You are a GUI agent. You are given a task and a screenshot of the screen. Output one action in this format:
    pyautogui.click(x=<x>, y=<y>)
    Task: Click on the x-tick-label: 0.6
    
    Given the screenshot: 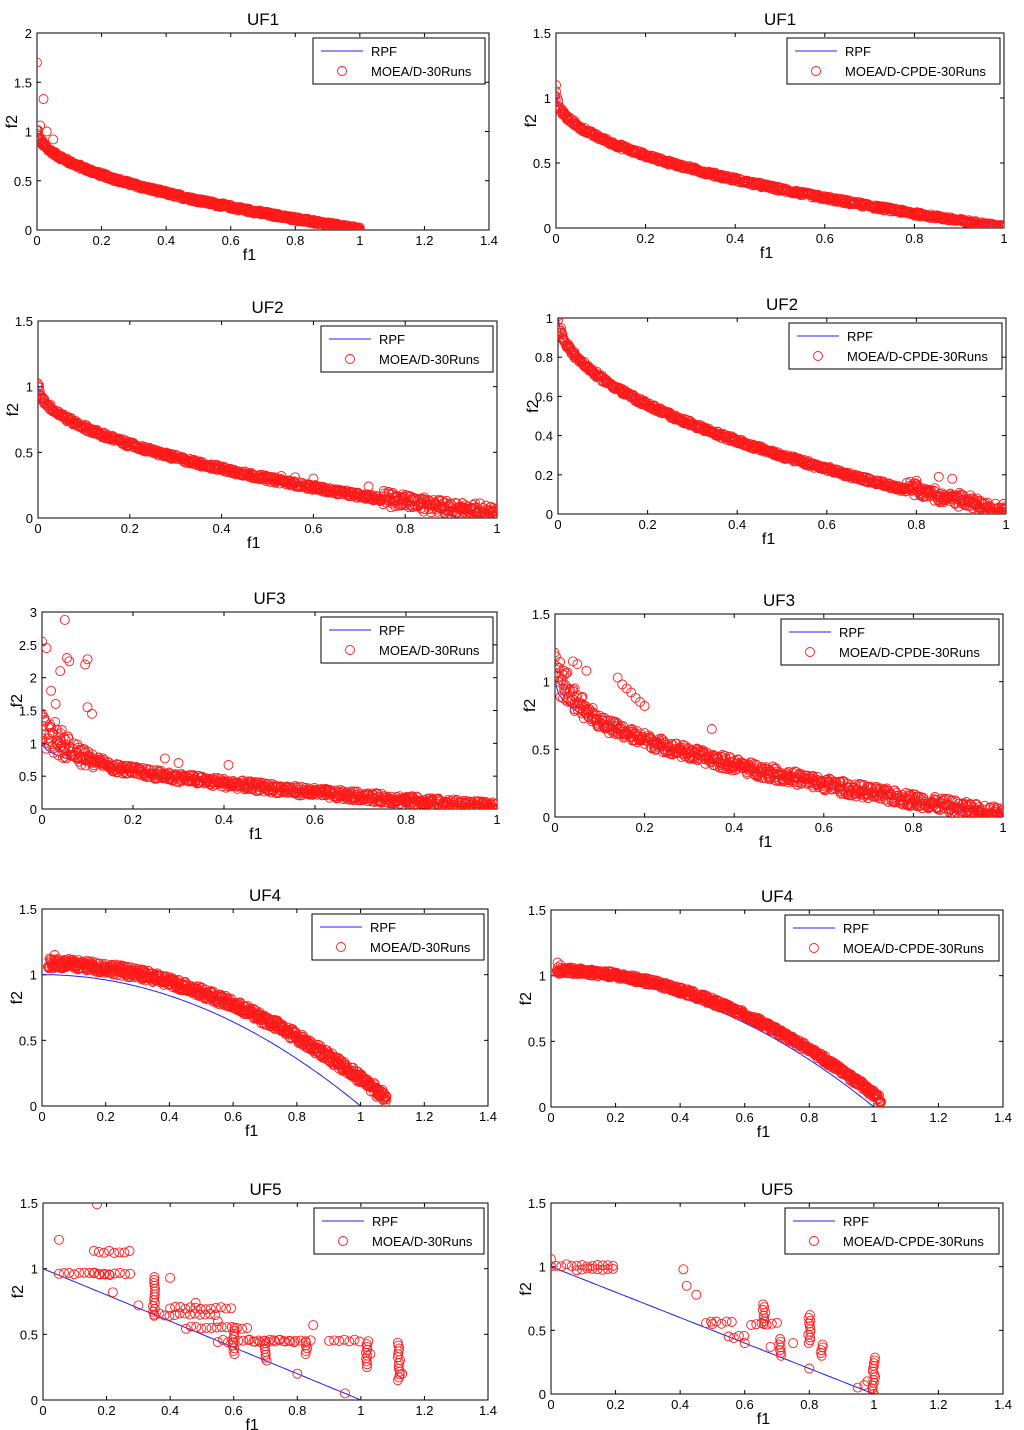 What is the action you would take?
    pyautogui.click(x=825, y=238)
    